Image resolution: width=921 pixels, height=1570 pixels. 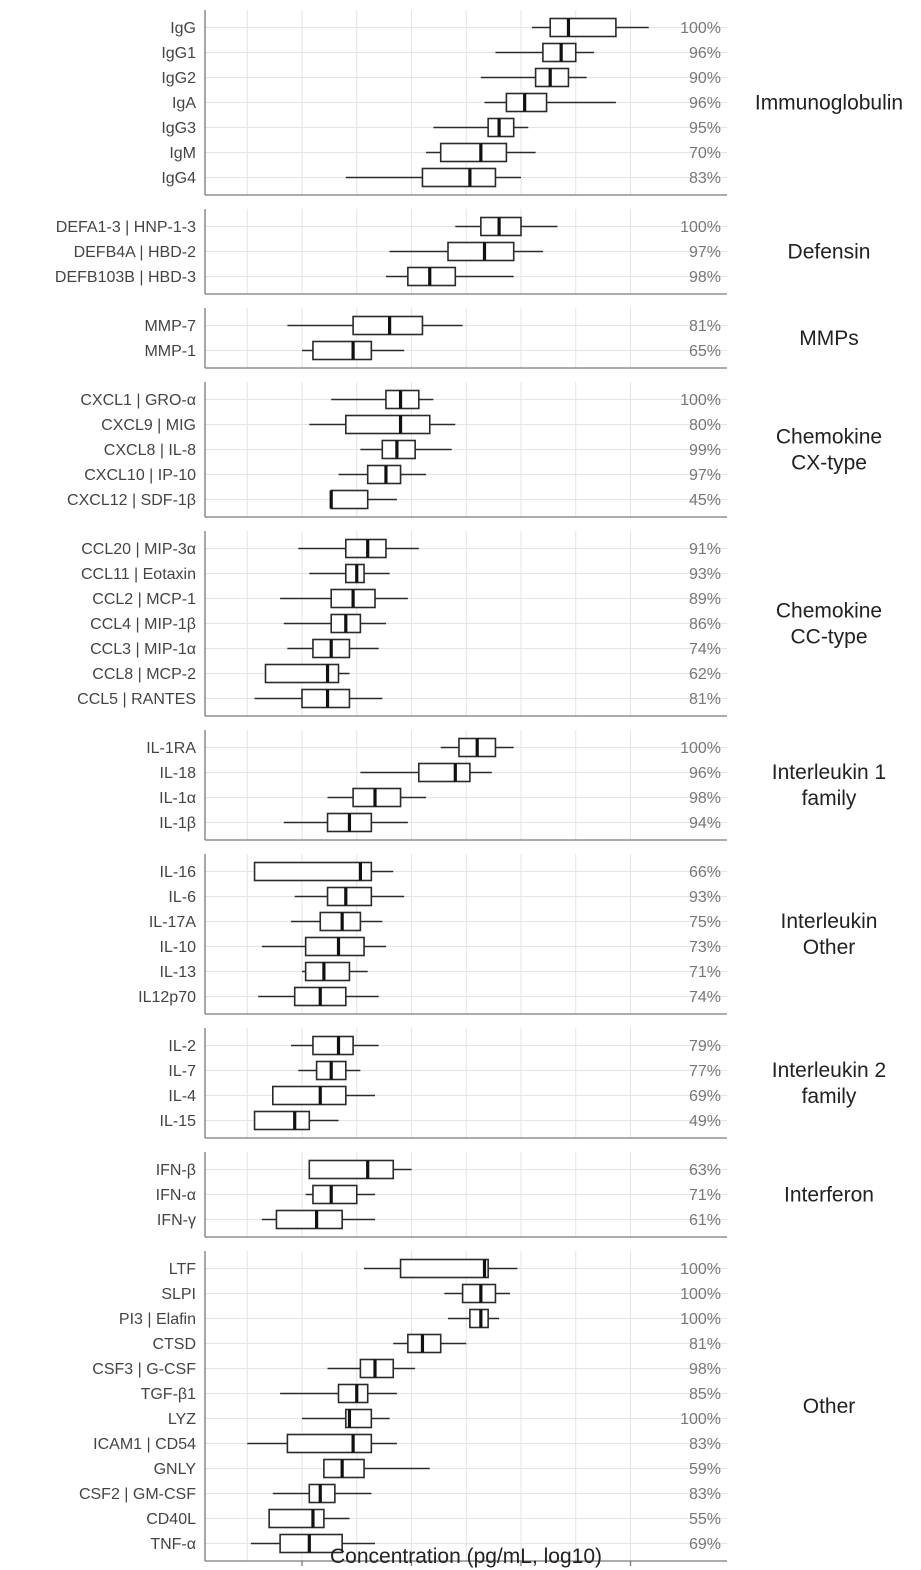 What do you see at coordinates (144, 1369) in the screenshot?
I see `row-label: CSF3 | G-CSF` at bounding box center [144, 1369].